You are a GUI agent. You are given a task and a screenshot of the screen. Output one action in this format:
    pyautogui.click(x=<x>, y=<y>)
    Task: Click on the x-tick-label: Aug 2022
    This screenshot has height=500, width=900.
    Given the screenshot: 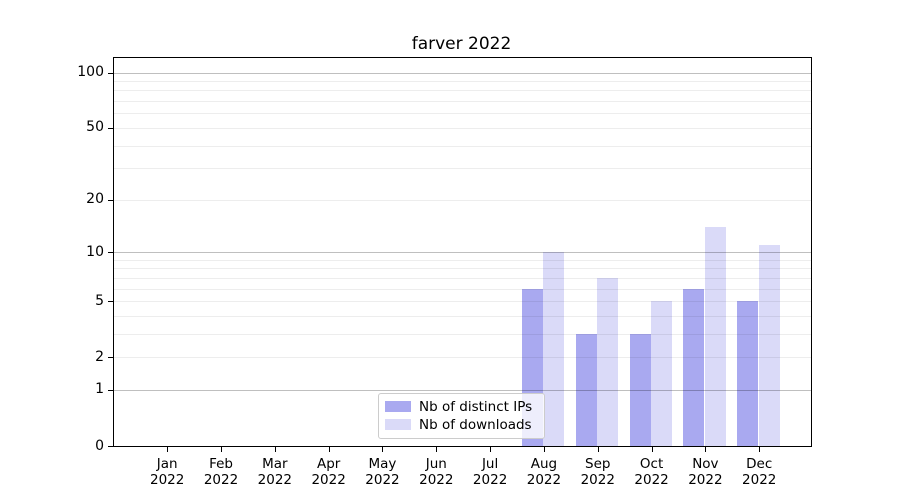 What is the action you would take?
    pyautogui.click(x=544, y=472)
    